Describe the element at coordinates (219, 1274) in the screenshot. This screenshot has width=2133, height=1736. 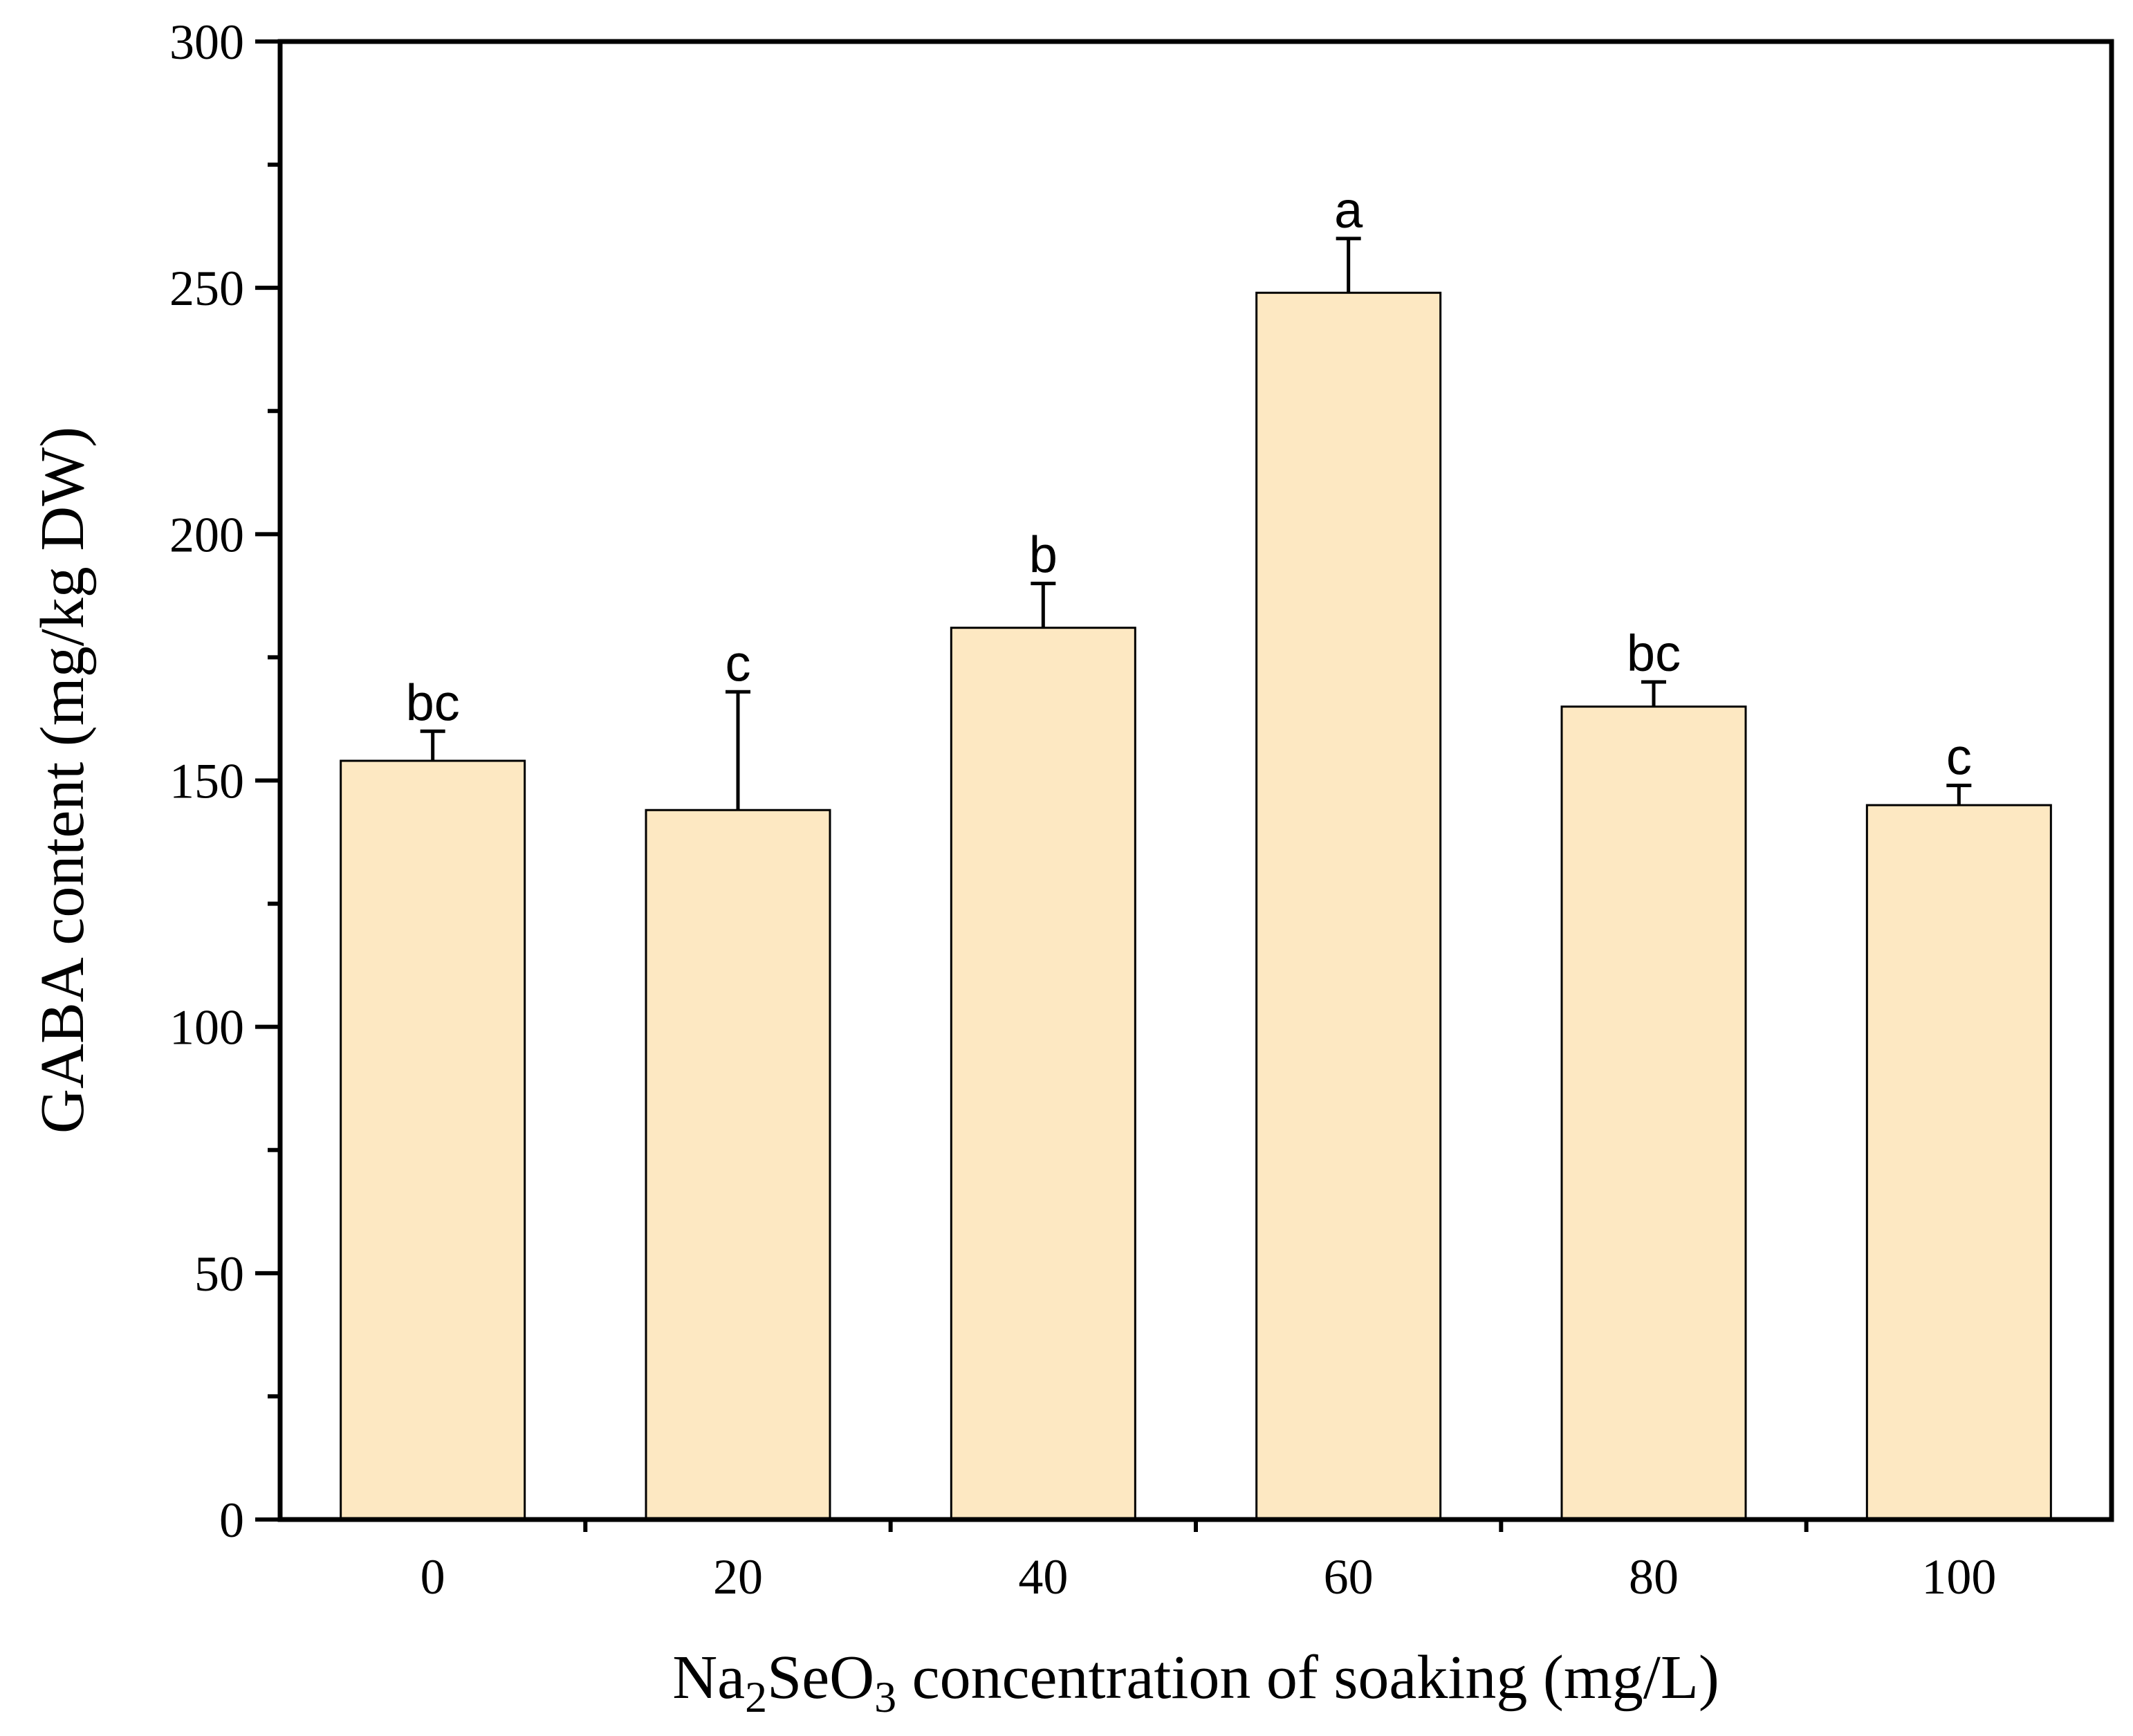
I see `y-tick-label-50: 50` at that location.